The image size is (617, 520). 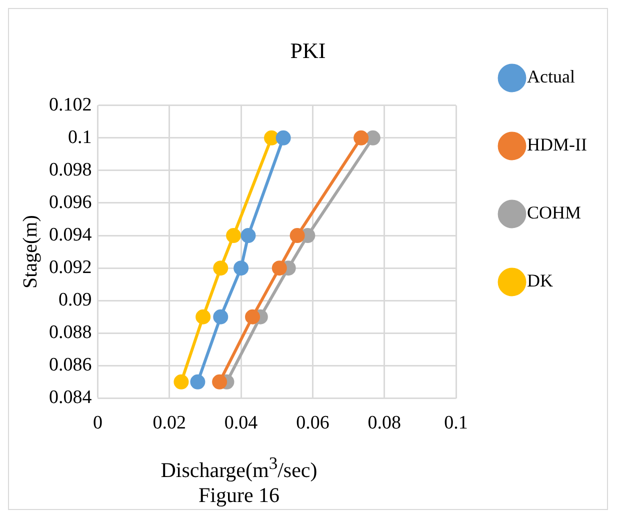 I want to click on y-tick-label: 0.102, so click(x=70, y=105).